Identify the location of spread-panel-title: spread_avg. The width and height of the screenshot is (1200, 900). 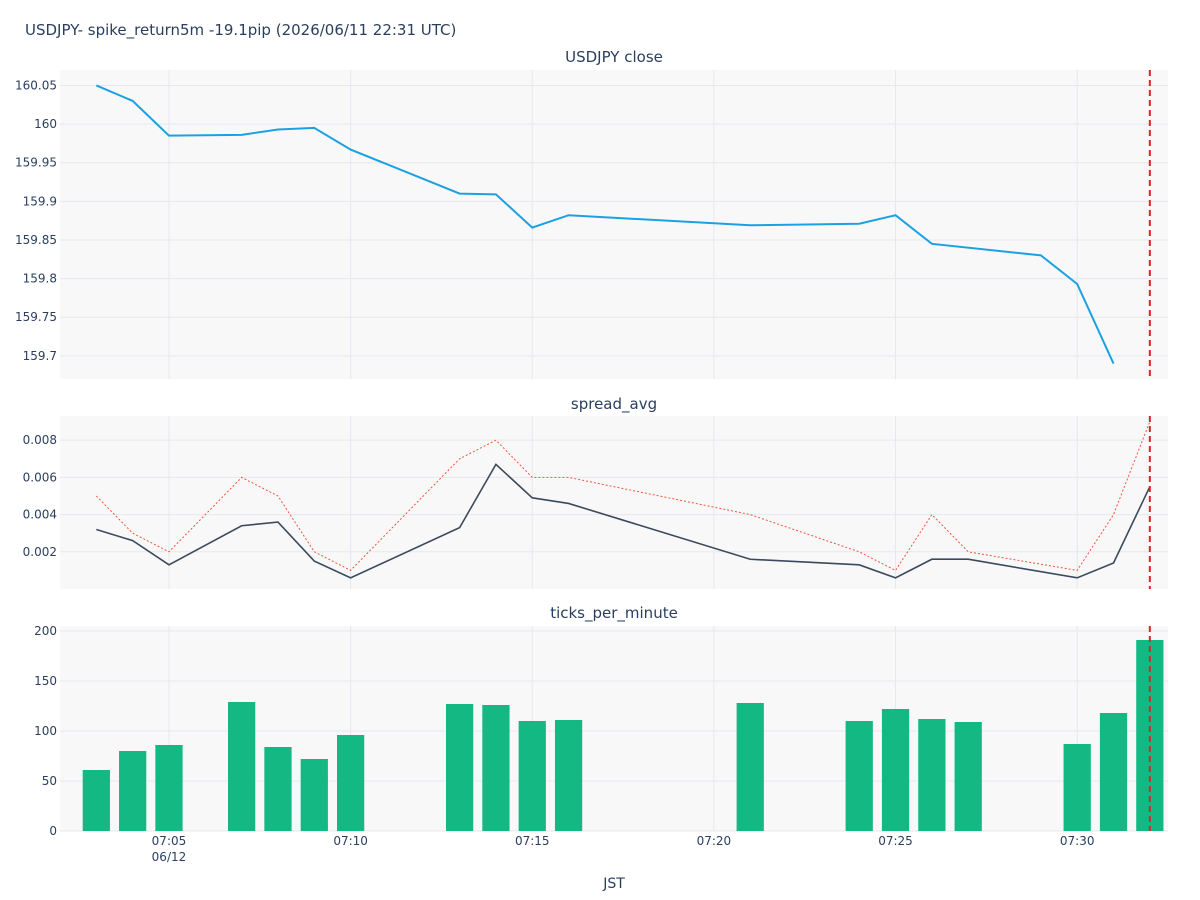
(614, 404).